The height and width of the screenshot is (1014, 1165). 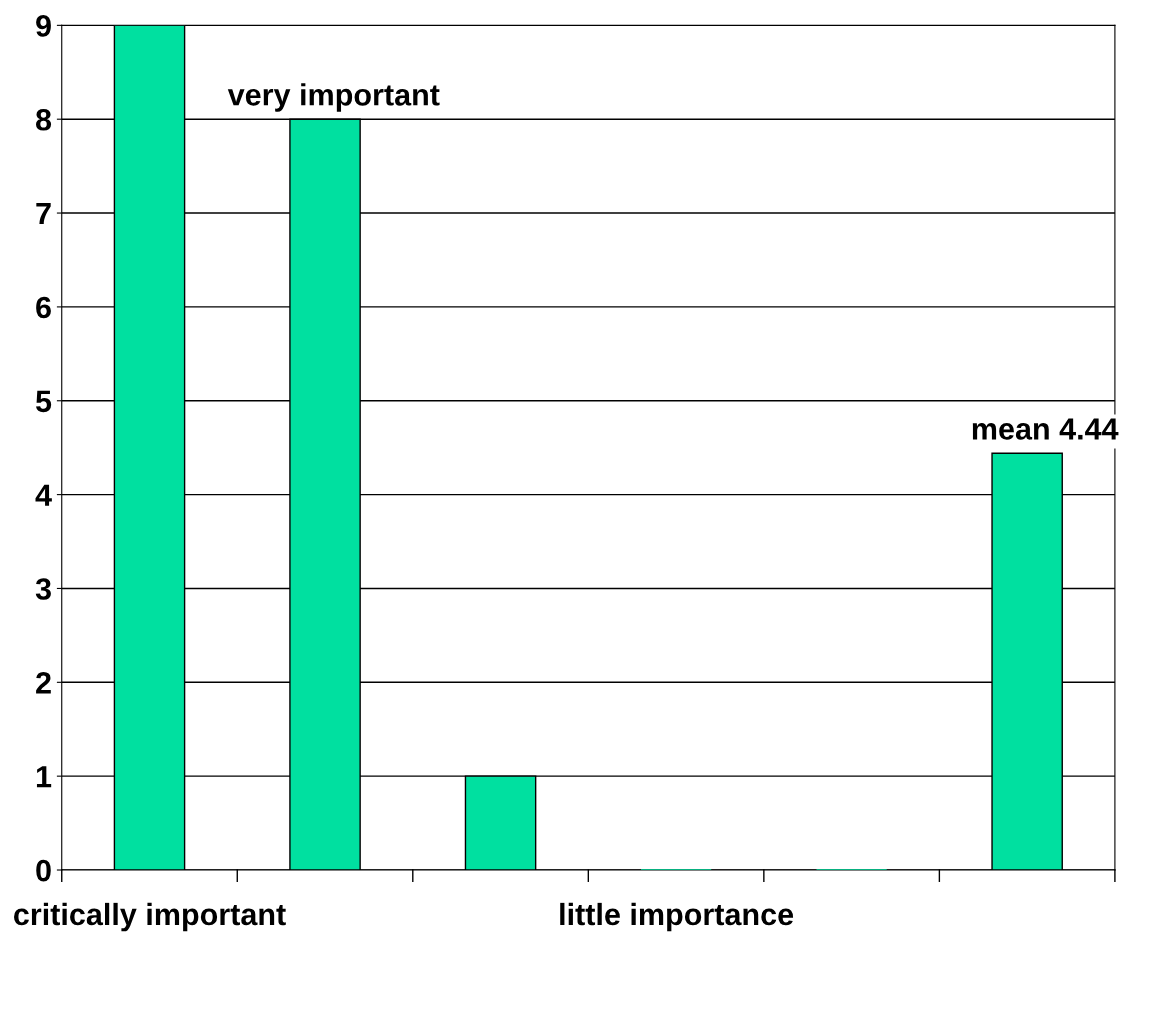 I want to click on x-tick-label: little importance, so click(x=677, y=917).